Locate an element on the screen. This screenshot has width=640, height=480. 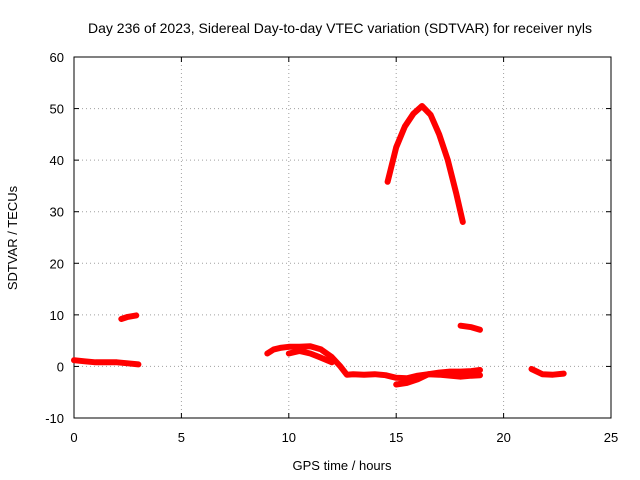
x-tick-label: 10 is located at coordinates (289, 437).